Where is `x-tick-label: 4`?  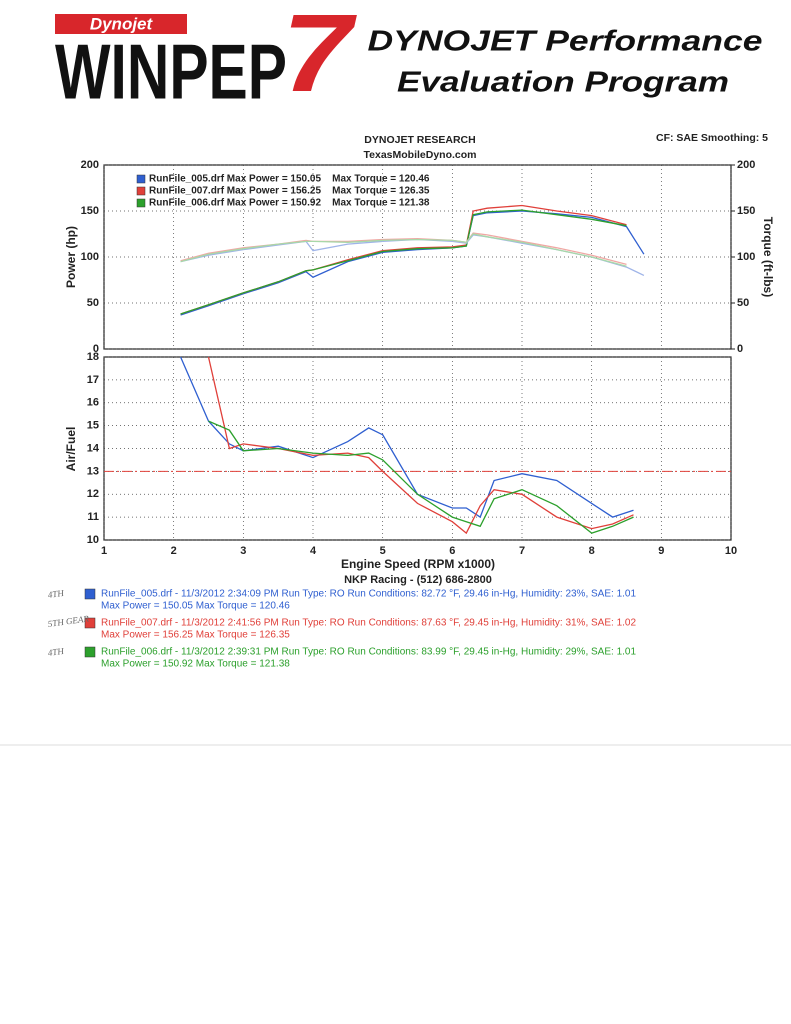
x-tick-label: 4 is located at coordinates (313, 551).